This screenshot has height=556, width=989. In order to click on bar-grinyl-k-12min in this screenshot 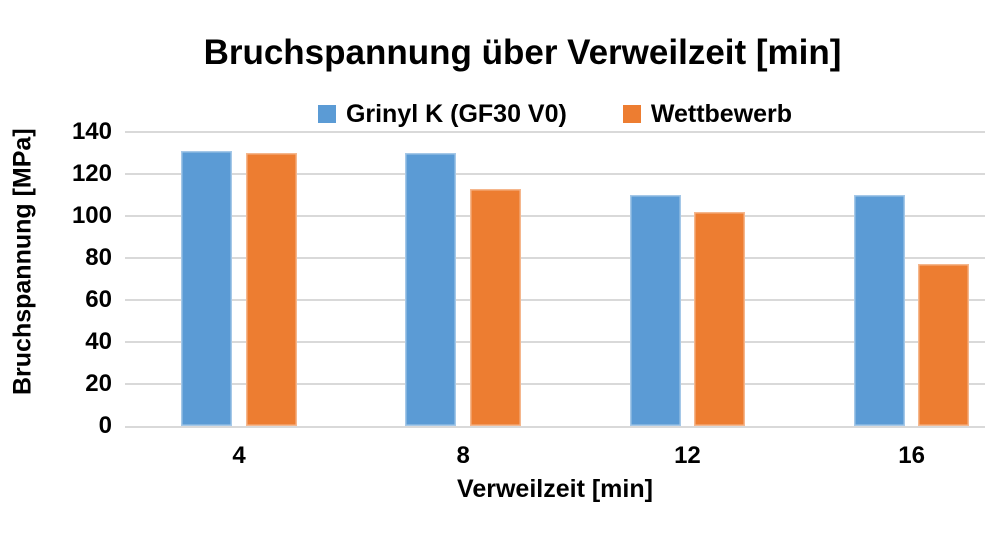, I will do `click(655, 310)`.